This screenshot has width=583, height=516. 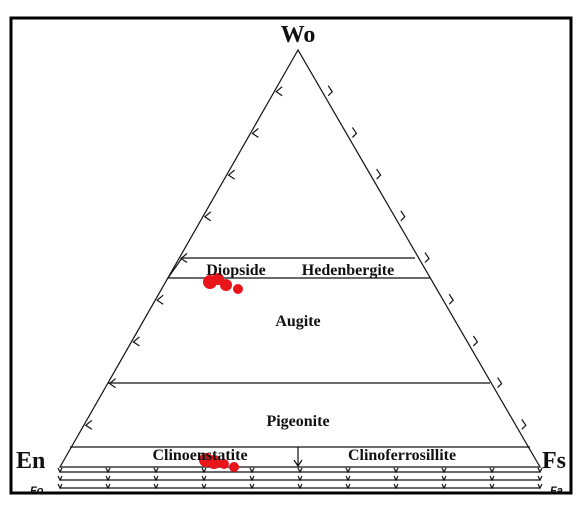 What do you see at coordinates (298, 463) in the screenshot?
I see `field-arrow` at bounding box center [298, 463].